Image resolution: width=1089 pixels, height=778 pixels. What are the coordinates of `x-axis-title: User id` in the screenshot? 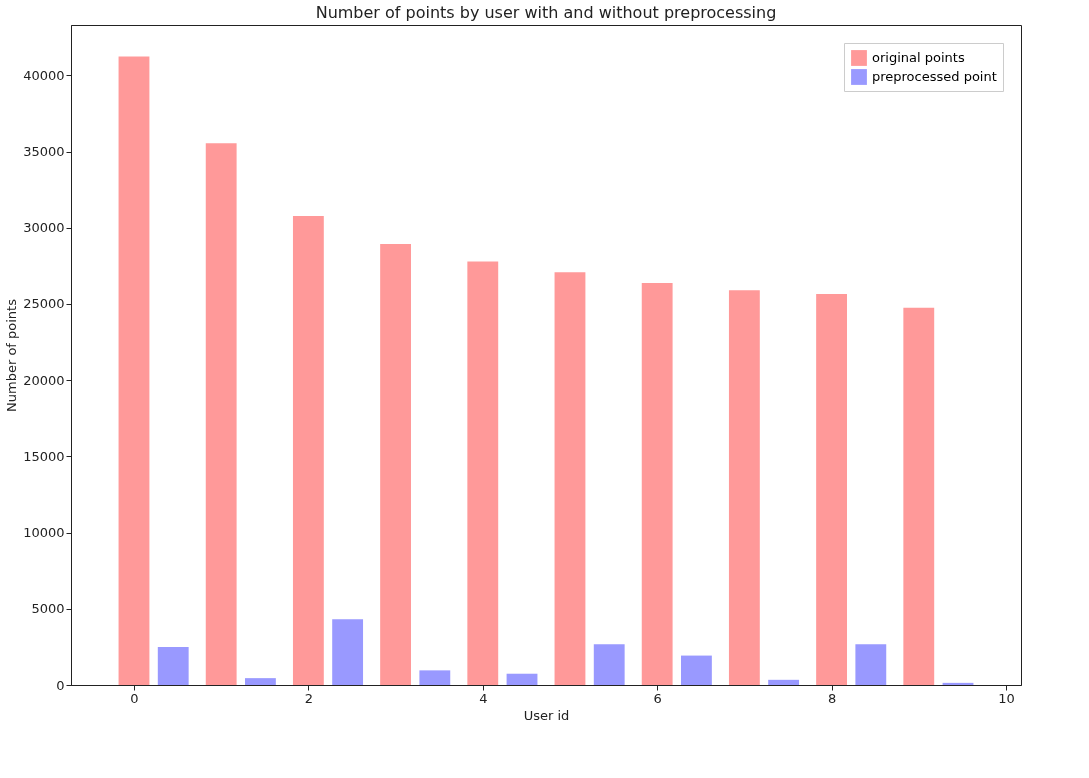 It's located at (546, 715).